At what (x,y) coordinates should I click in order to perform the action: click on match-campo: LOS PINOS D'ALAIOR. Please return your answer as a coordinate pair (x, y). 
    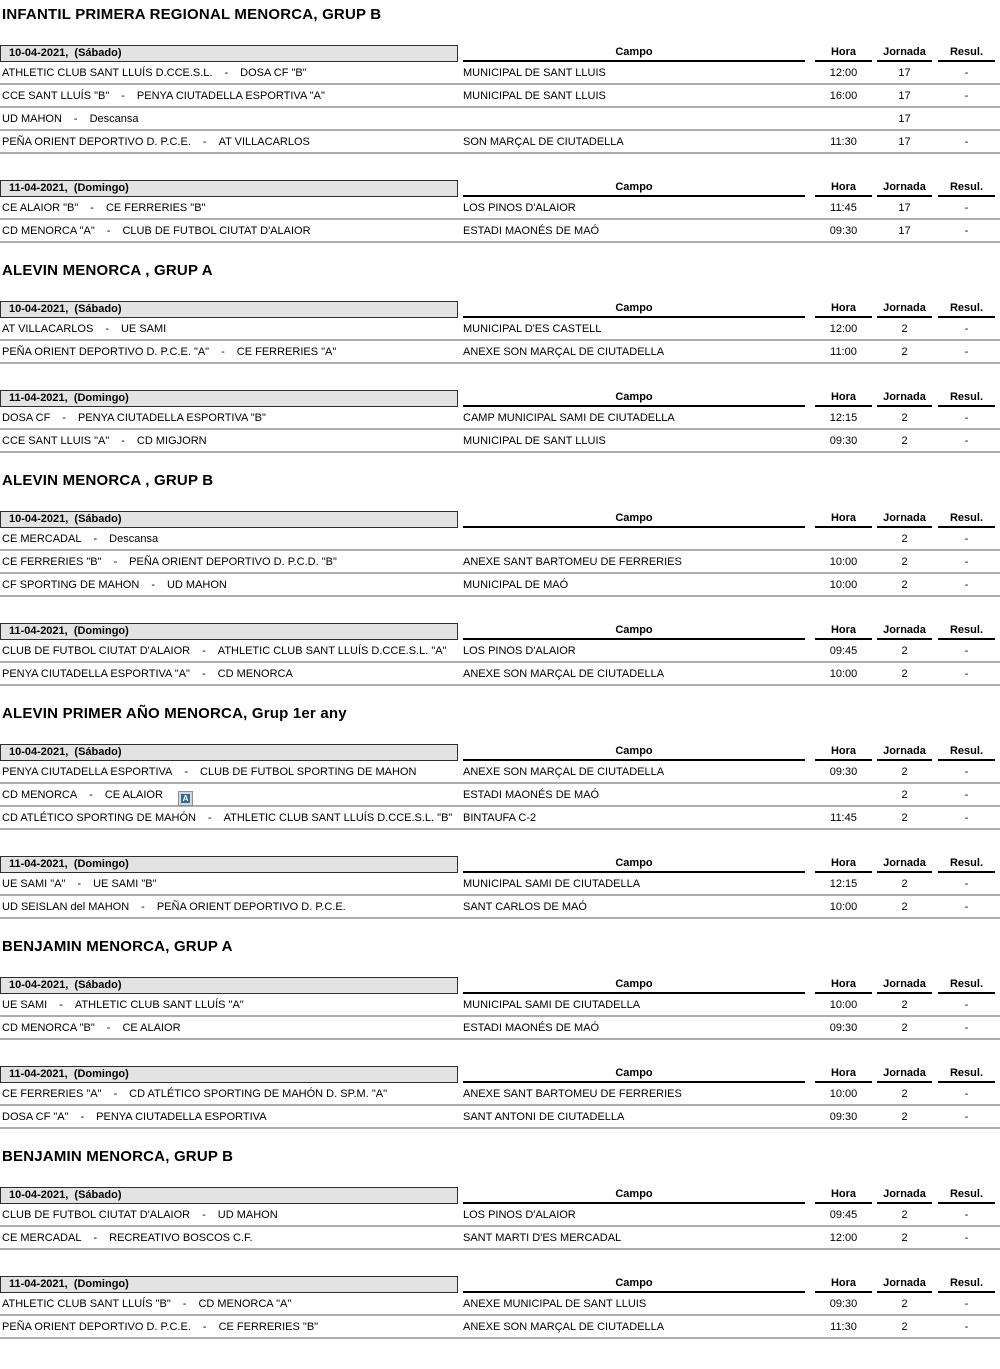
    Looking at the image, I should click on (519, 208).